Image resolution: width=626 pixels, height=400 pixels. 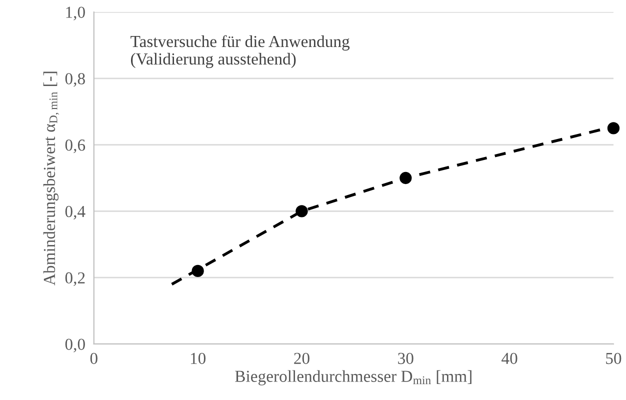 I want to click on x-tick-label: 50, so click(x=614, y=358).